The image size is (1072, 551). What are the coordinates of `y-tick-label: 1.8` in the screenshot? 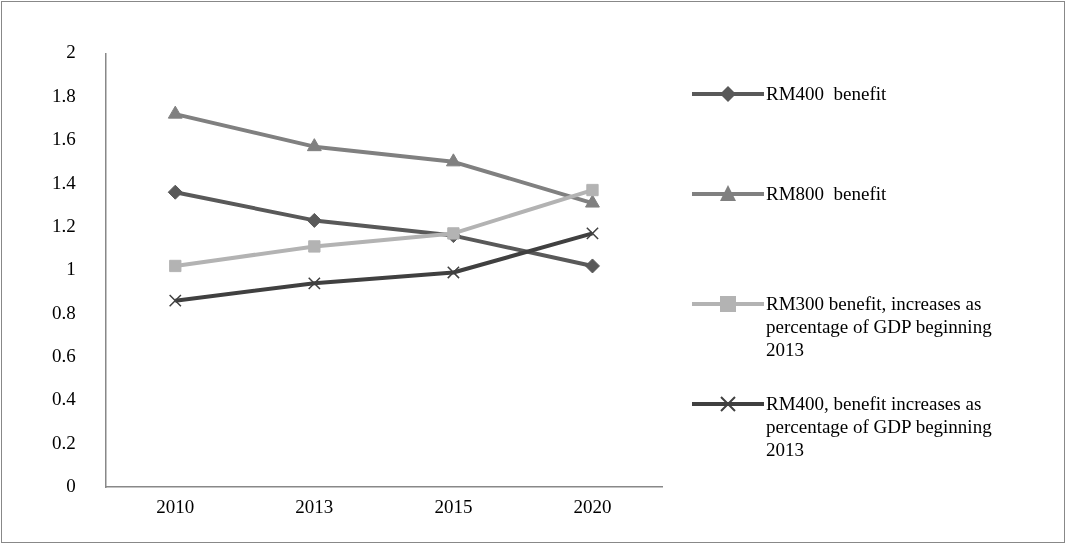 It's located at (64, 95).